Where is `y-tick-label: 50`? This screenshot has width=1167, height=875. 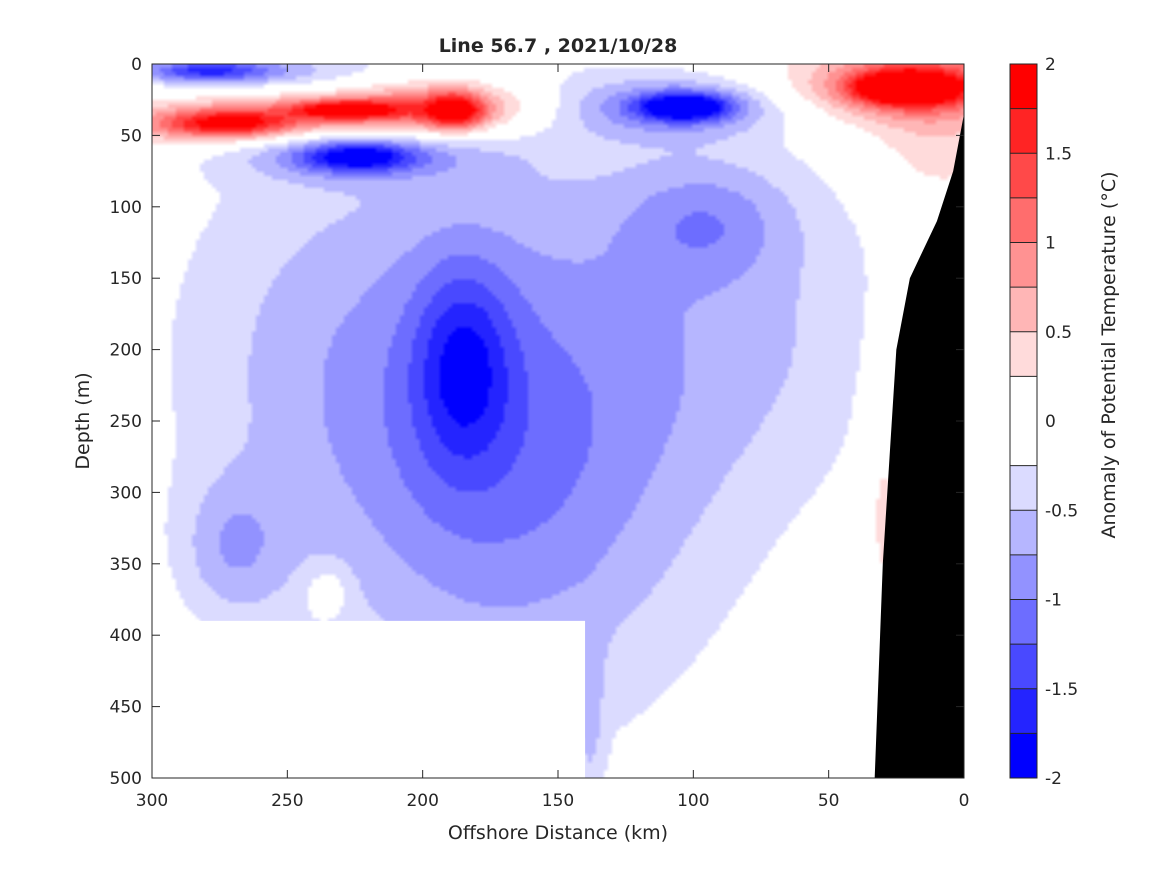 y-tick-label: 50 is located at coordinates (131, 136).